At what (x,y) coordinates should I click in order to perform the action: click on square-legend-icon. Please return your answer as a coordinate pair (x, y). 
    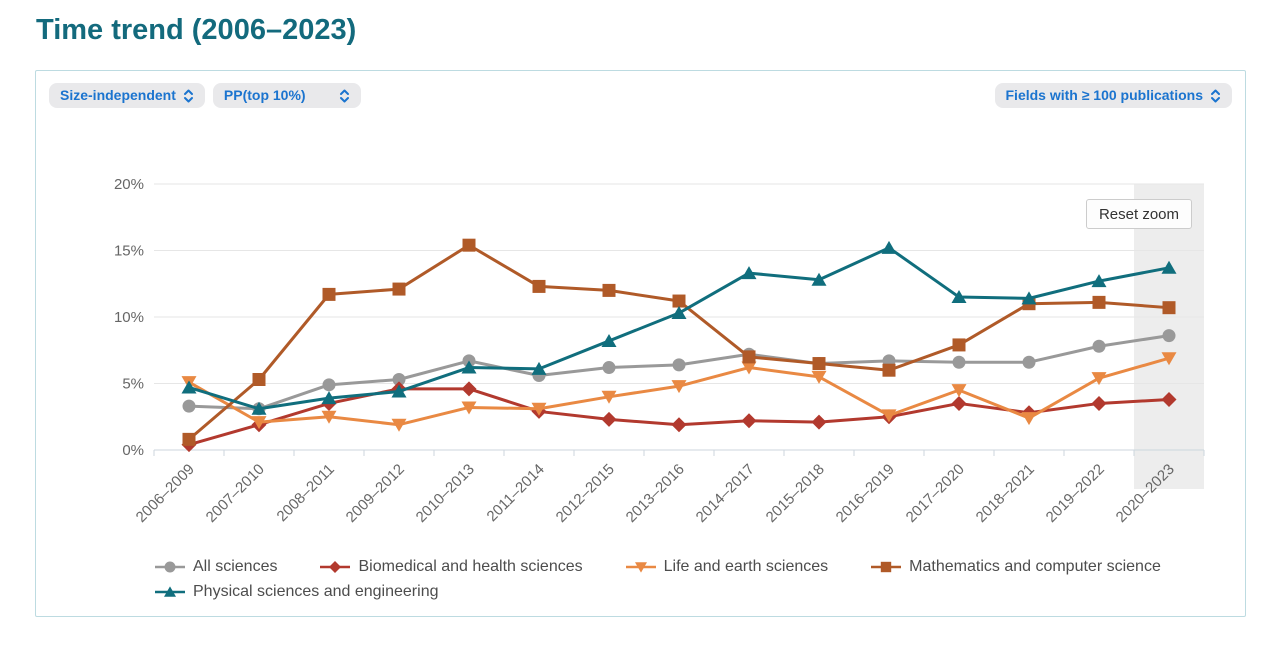
    Looking at the image, I should click on (886, 567).